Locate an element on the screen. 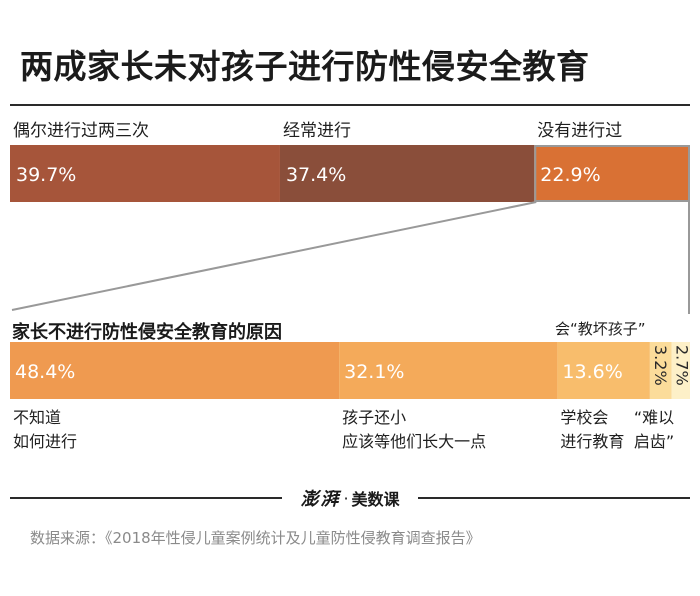  breakdown-category-label-4: “难以启齿” is located at coordinates (654, 430).